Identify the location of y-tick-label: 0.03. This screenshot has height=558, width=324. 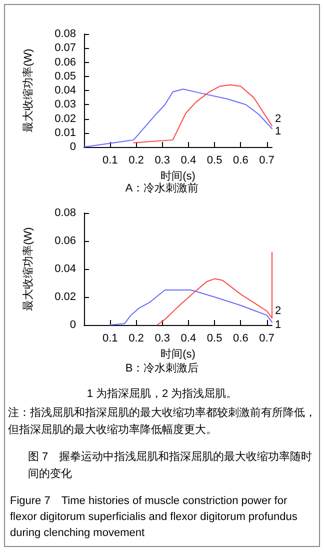
(65, 104).